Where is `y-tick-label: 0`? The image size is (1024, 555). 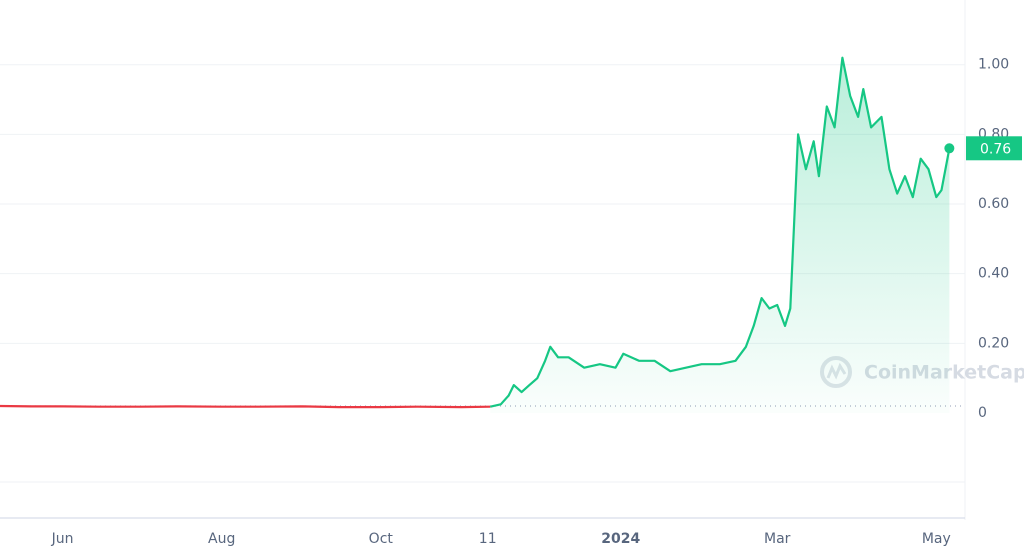
y-tick-label: 0 is located at coordinates (982, 413).